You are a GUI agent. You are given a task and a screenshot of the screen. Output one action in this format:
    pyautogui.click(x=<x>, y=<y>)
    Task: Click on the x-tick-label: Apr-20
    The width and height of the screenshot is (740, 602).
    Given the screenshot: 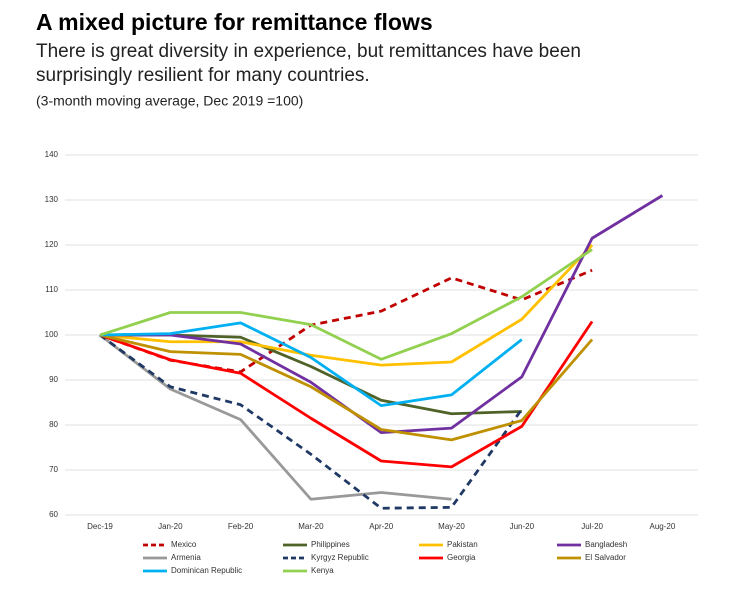 What is the action you would take?
    pyautogui.click(x=381, y=526)
    